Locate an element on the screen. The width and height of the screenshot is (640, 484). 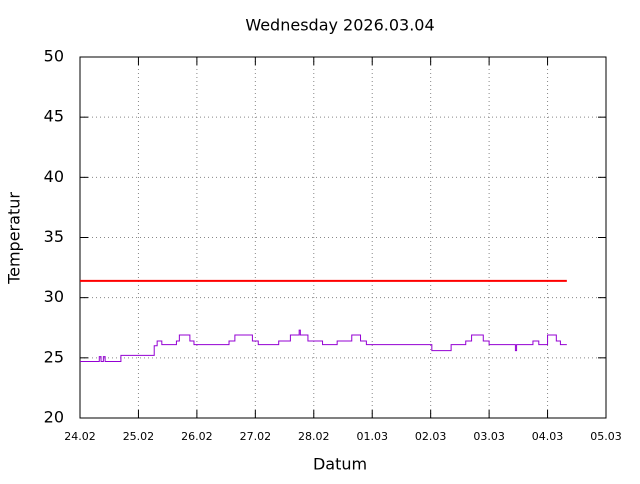
x-tick-label: 05.03 is located at coordinates (606, 436).